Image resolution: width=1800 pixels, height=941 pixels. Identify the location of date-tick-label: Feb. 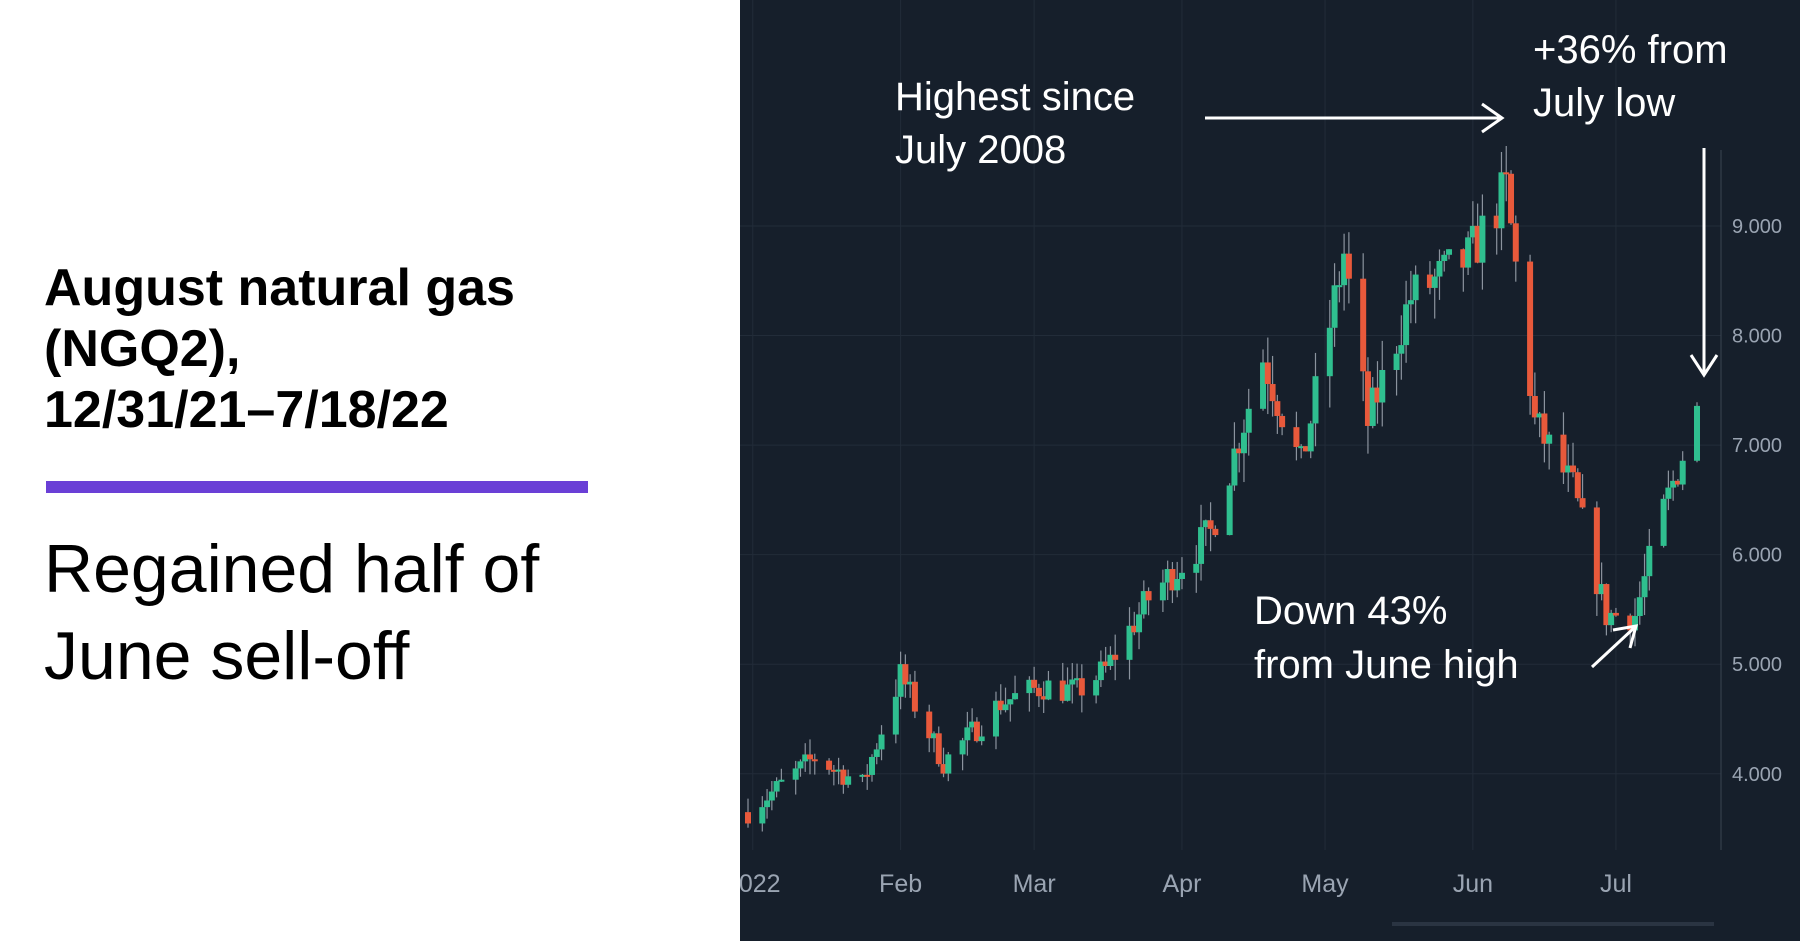
(900, 884).